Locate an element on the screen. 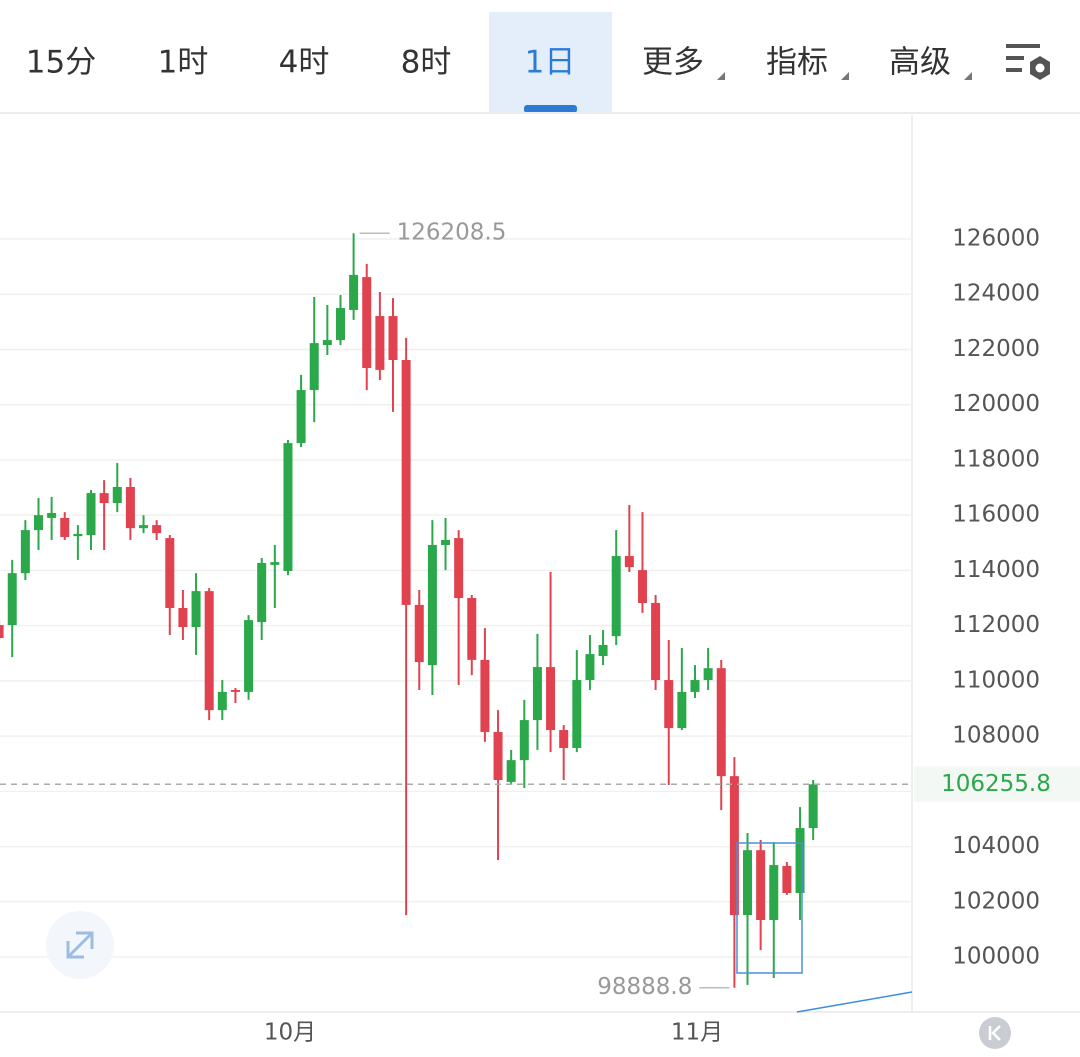 The width and height of the screenshot is (1080, 1057). y-tick-label: 102000 is located at coordinates (996, 901).